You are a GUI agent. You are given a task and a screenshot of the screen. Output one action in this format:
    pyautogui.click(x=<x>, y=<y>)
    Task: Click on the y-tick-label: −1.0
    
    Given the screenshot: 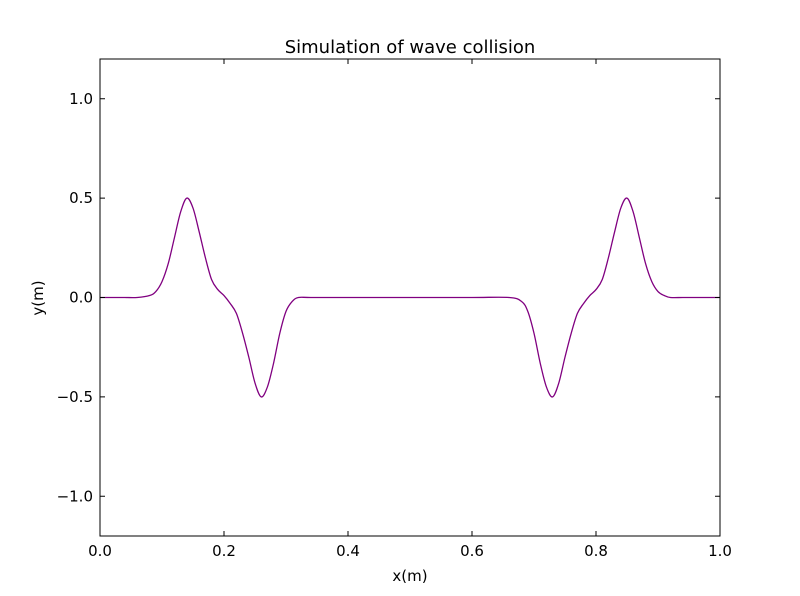 What is the action you would take?
    pyautogui.click(x=75, y=496)
    